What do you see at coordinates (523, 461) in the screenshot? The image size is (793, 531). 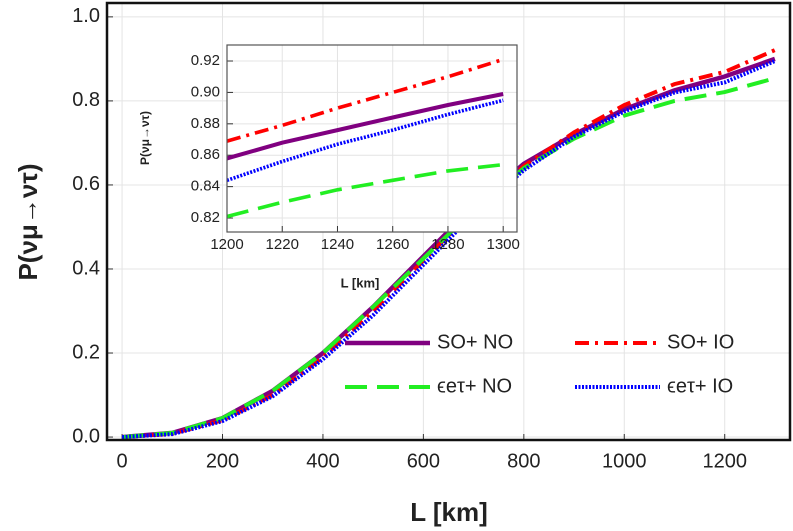 I see `x-tick-label: 800` at bounding box center [523, 461].